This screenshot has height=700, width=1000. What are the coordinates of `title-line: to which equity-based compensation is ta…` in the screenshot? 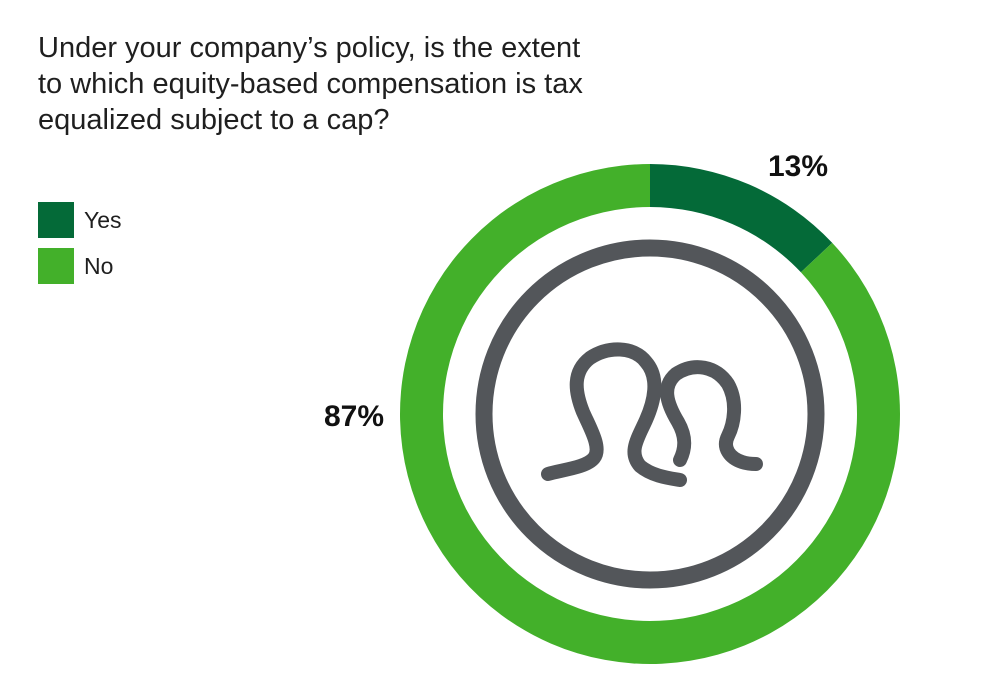 It's located at (310, 84).